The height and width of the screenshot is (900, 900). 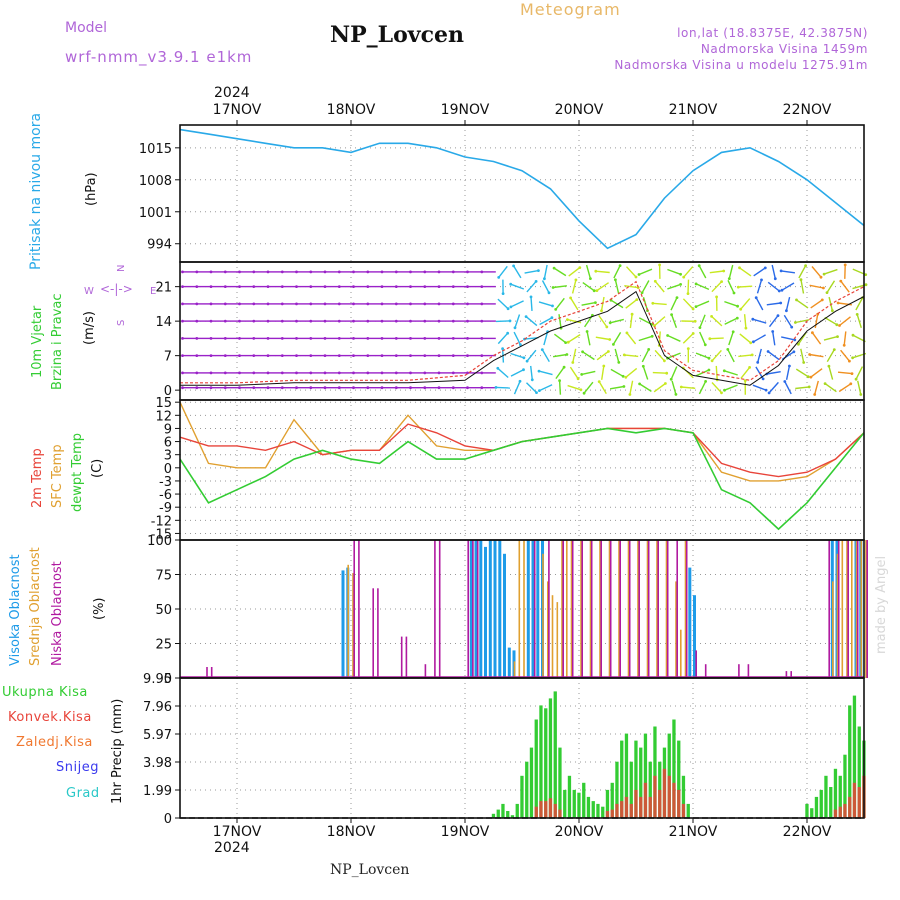 I want to click on model-name: wrf-nmm_v3.9.1 e1km, so click(x=159, y=57).